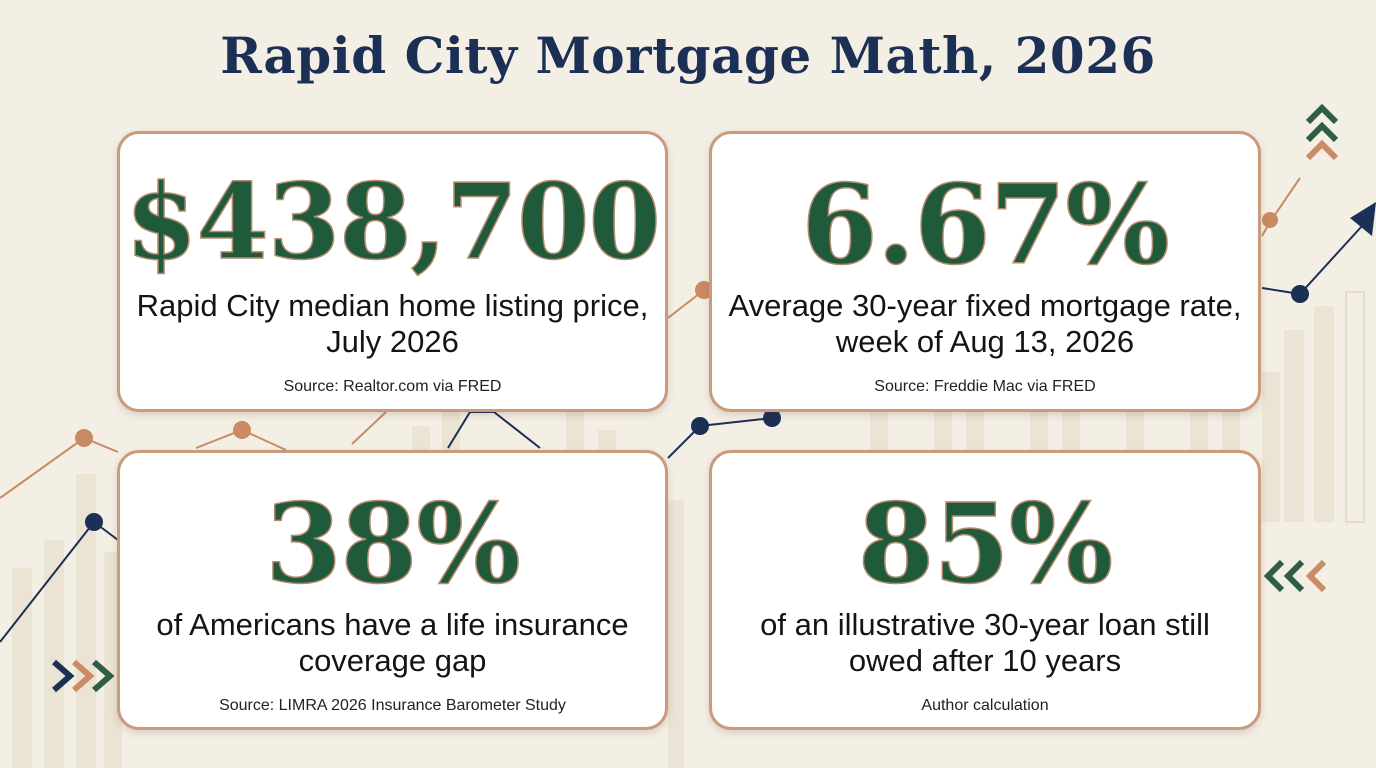 The width and height of the screenshot is (1376, 768). I want to click on stat-source: Source: Realtor.com via FRED, so click(392, 386).